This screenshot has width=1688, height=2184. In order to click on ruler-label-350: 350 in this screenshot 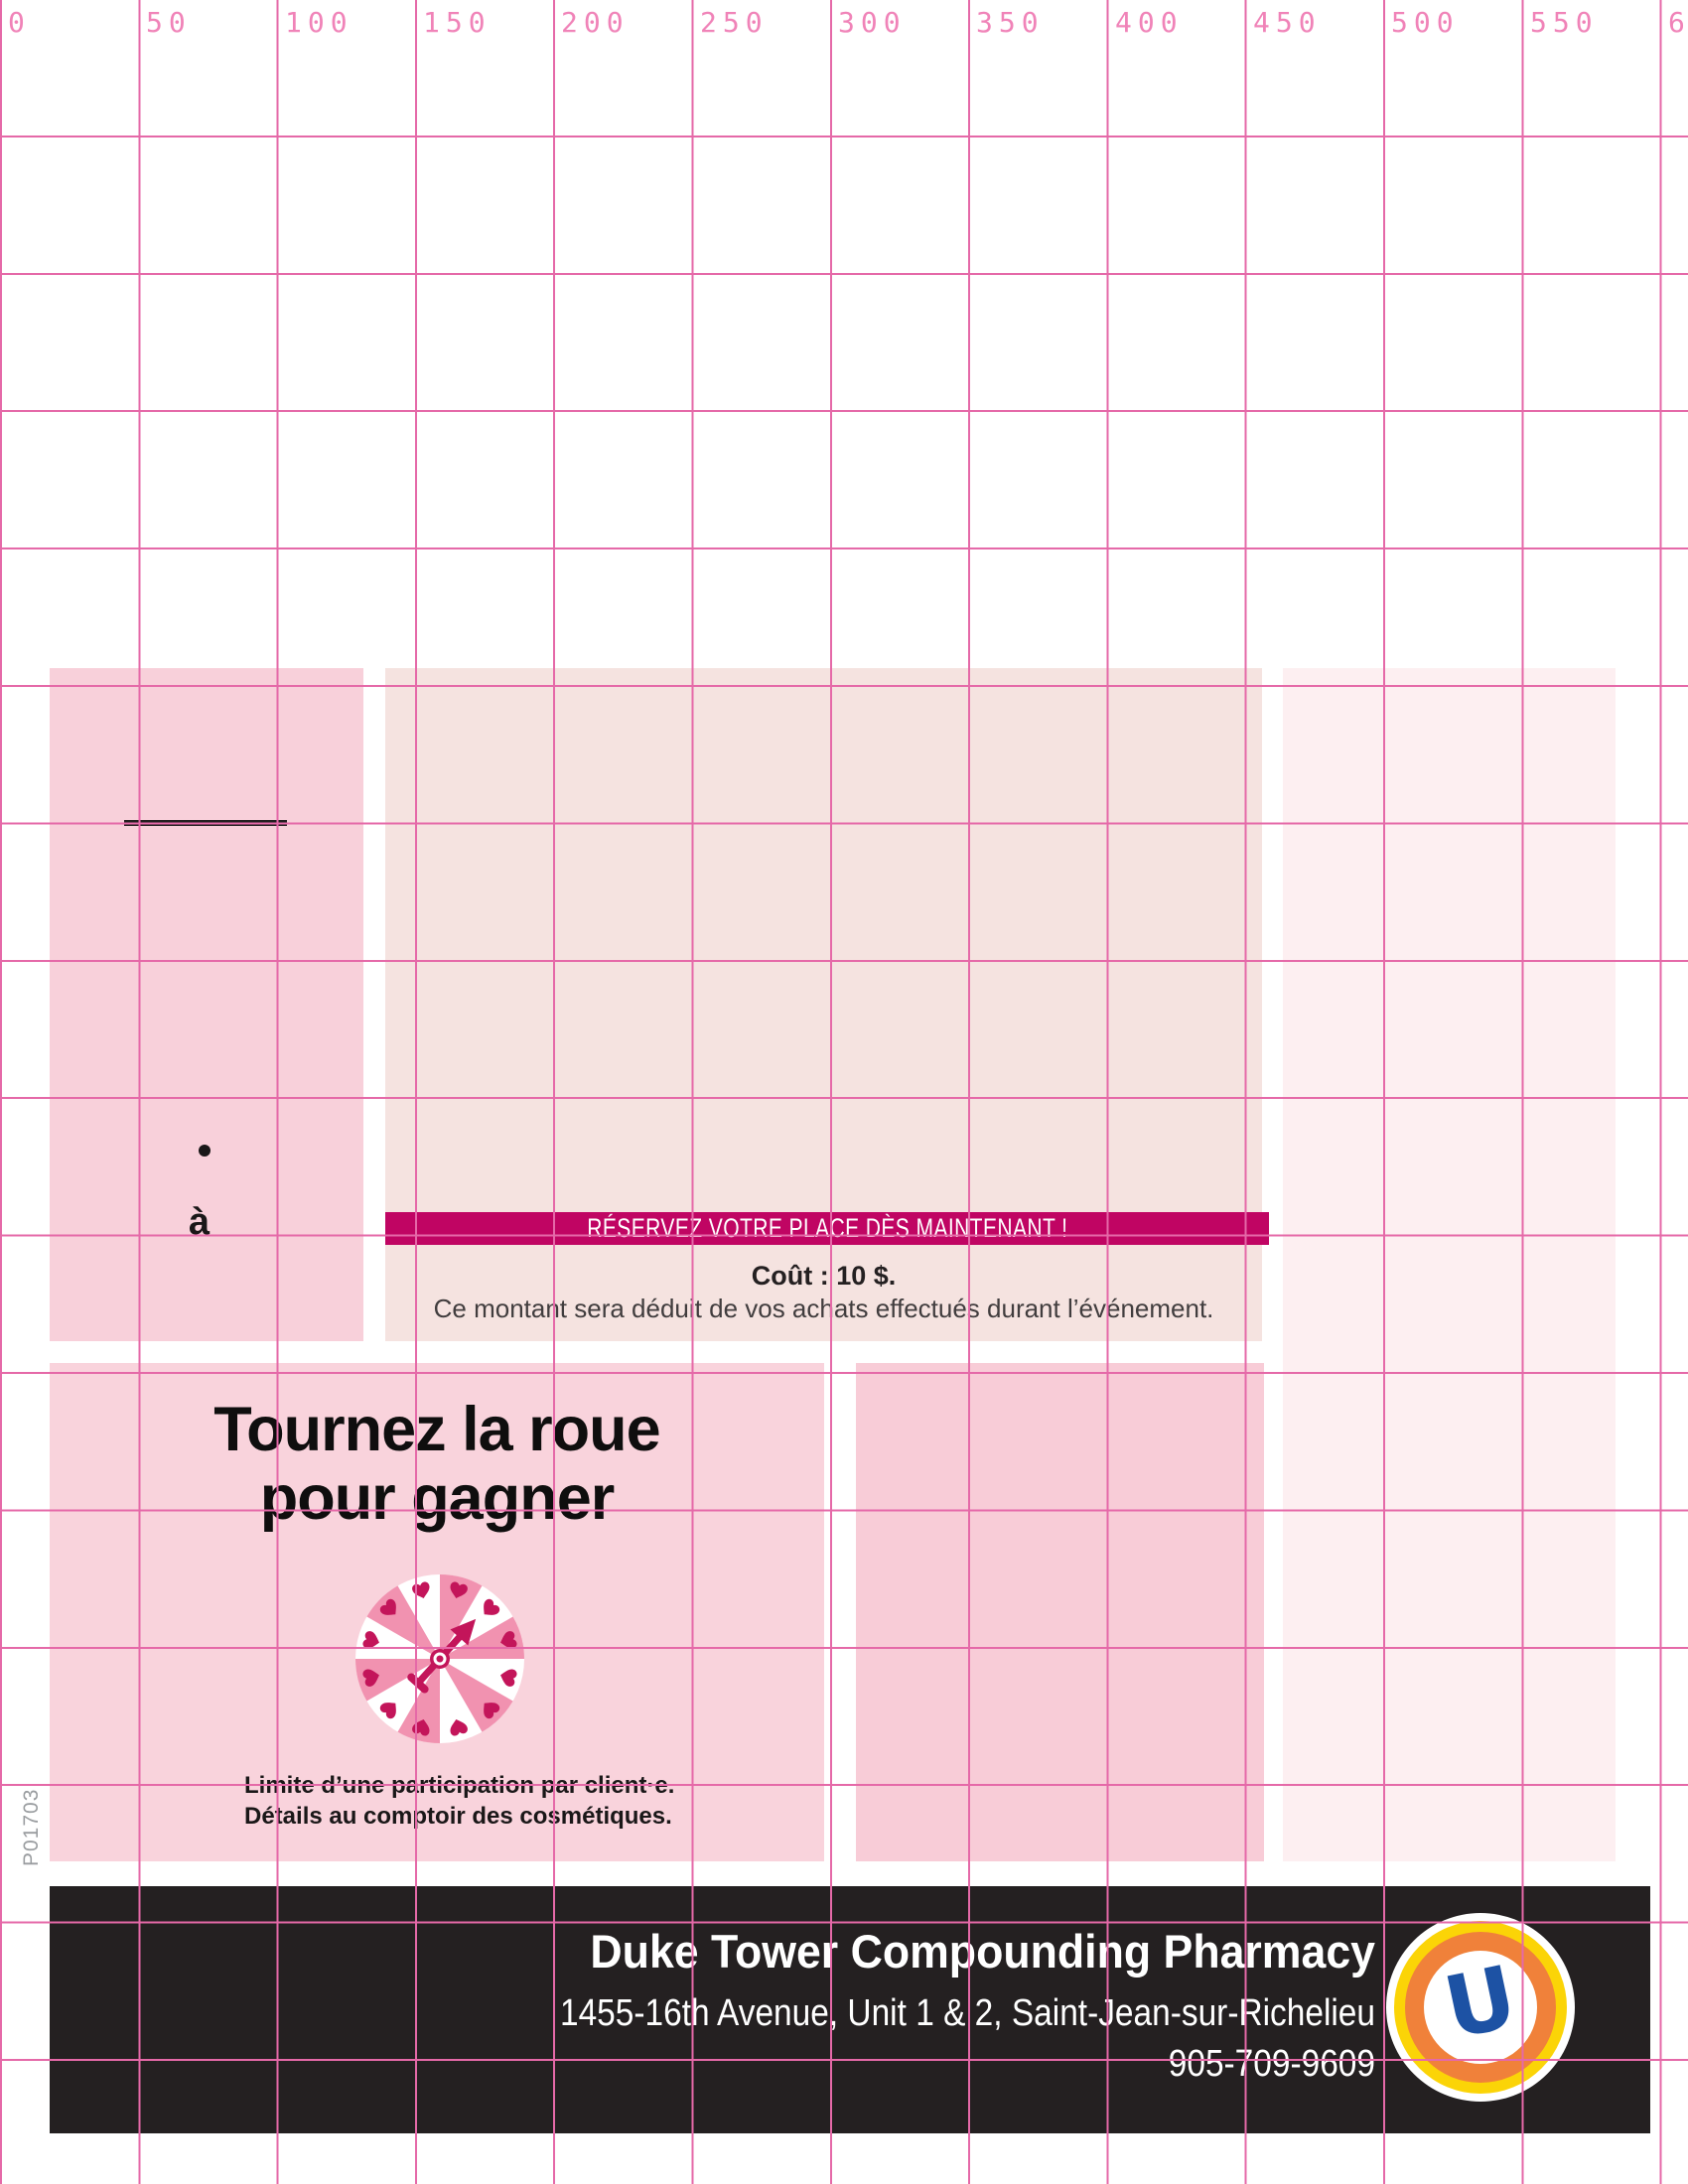, I will do `click(1010, 22)`.